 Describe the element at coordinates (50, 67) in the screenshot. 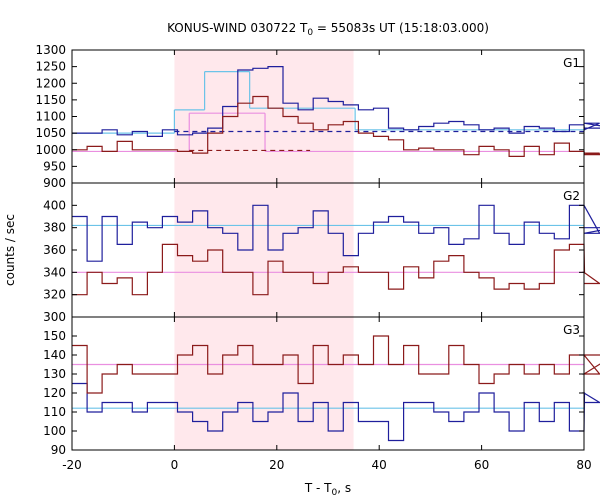

I see `g1-ytick-label: 1250` at that location.